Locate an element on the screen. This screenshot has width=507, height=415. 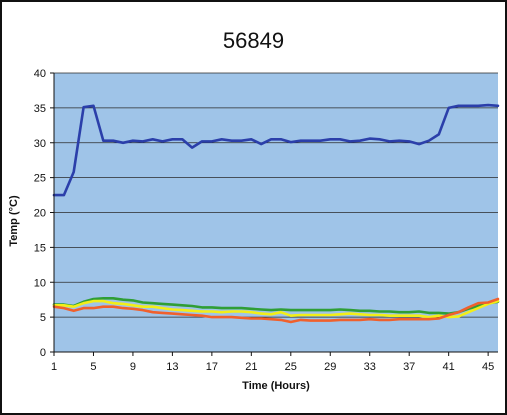
y-tick: 40 is located at coordinates (44, 74).